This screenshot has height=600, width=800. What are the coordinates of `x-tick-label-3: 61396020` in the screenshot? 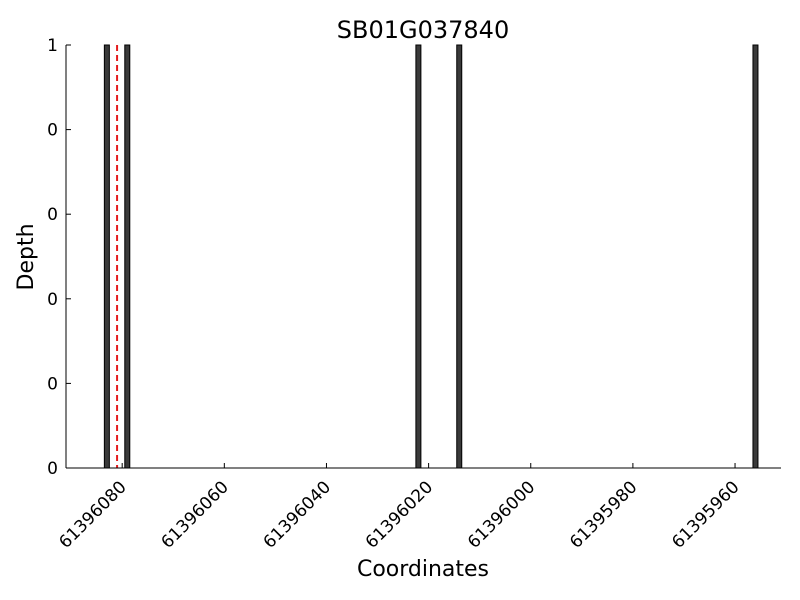 It's located at (399, 514).